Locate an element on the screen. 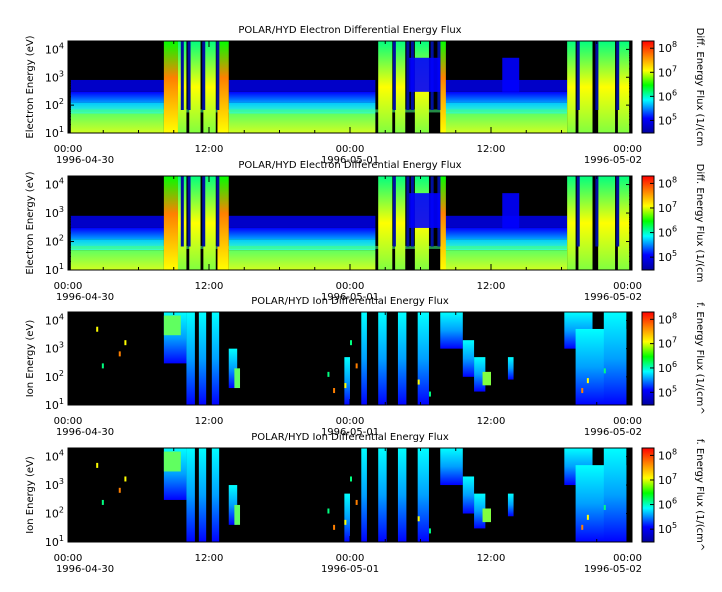 The image size is (722, 592). y-axis-label: Ion Energy (eV) is located at coordinates (30, 359).